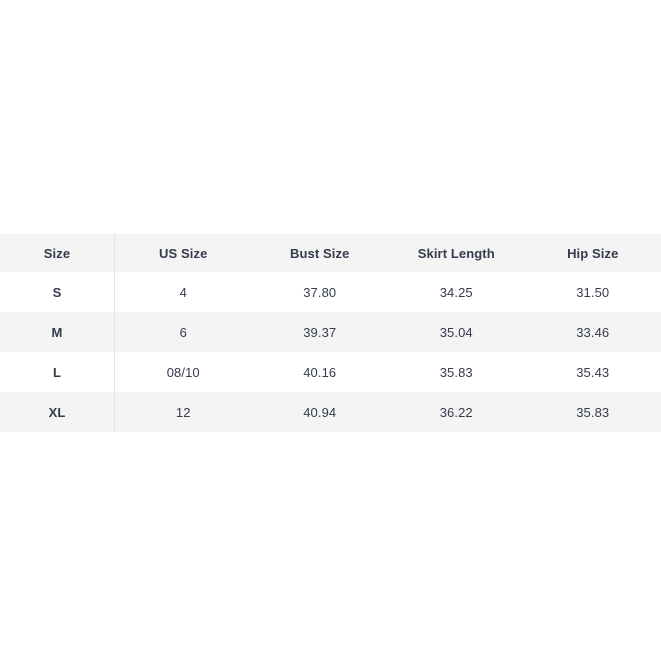 The image size is (661, 661). I want to click on cell-us-size: 4, so click(183, 292).